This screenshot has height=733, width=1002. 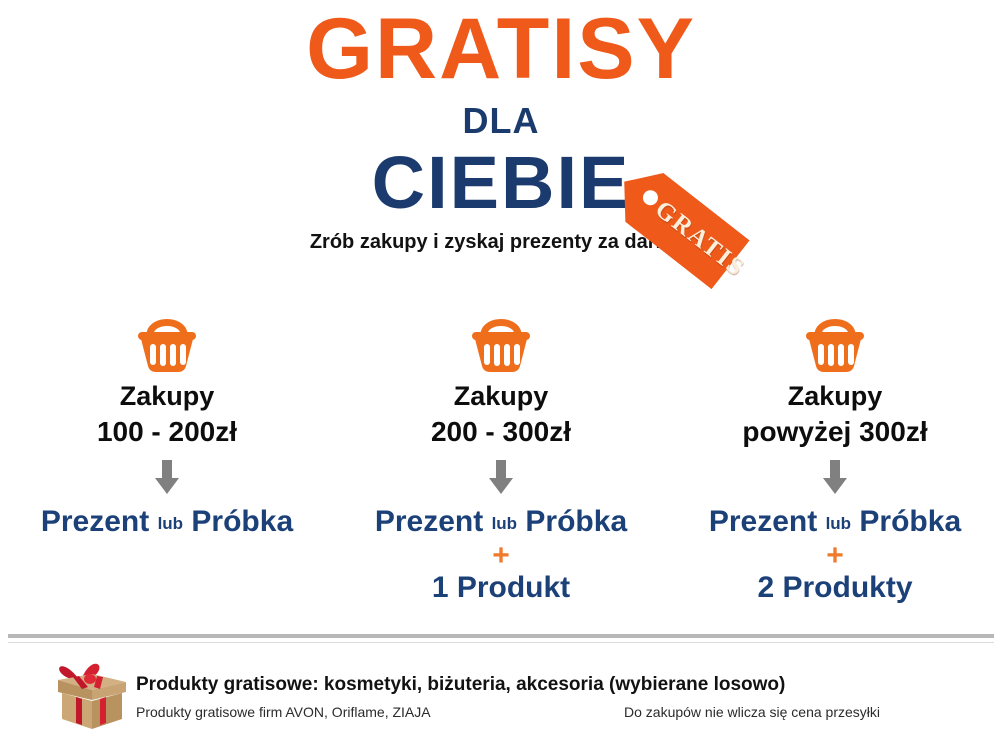 I want to click on tier-column: Zakupy 100 - 200zł Prezent lub Próbka, so click(x=167, y=455).